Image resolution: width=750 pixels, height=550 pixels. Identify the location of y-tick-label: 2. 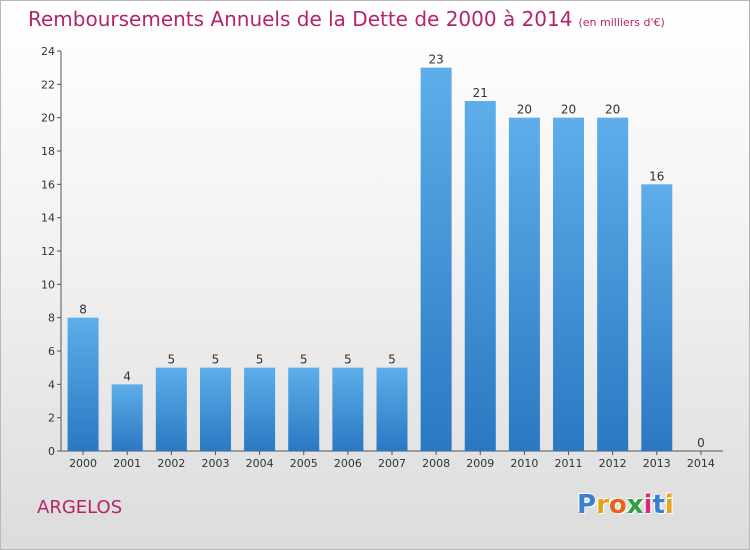
(51, 418).